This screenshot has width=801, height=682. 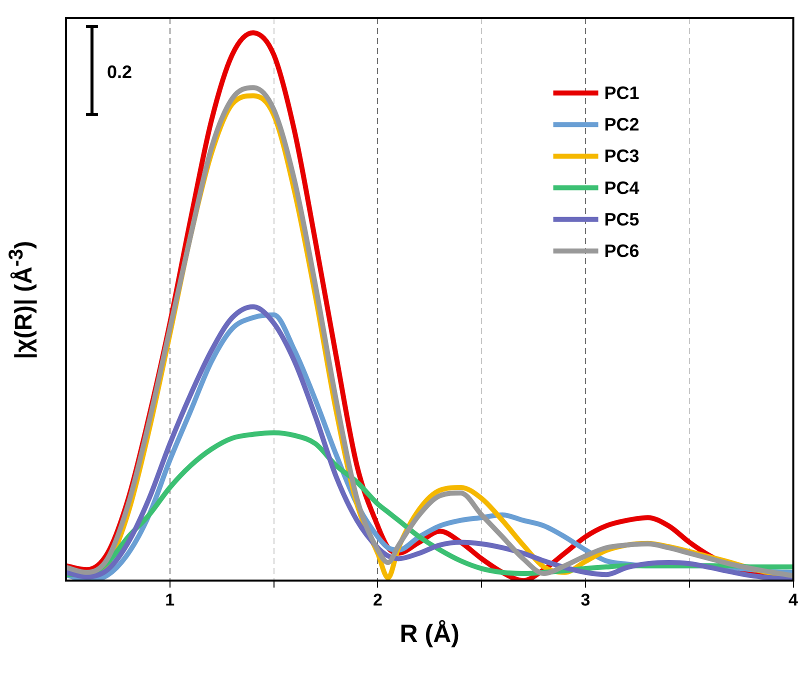 What do you see at coordinates (119, 72) in the screenshot?
I see `annotation: 0.2` at bounding box center [119, 72].